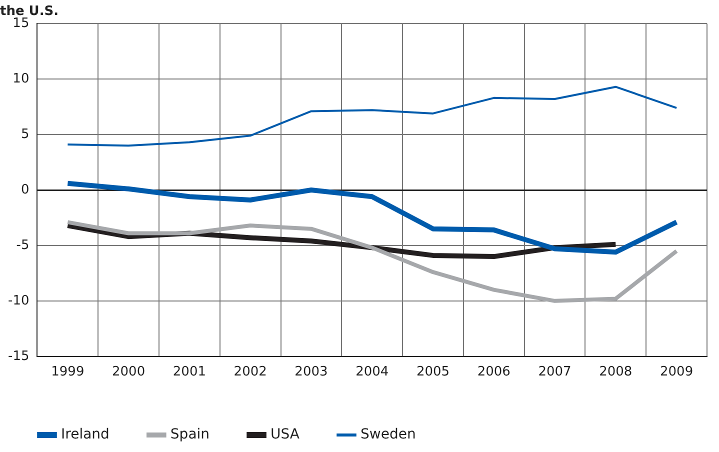  Describe the element at coordinates (555, 372) in the screenshot. I see `x-tick-label: 2007` at that location.